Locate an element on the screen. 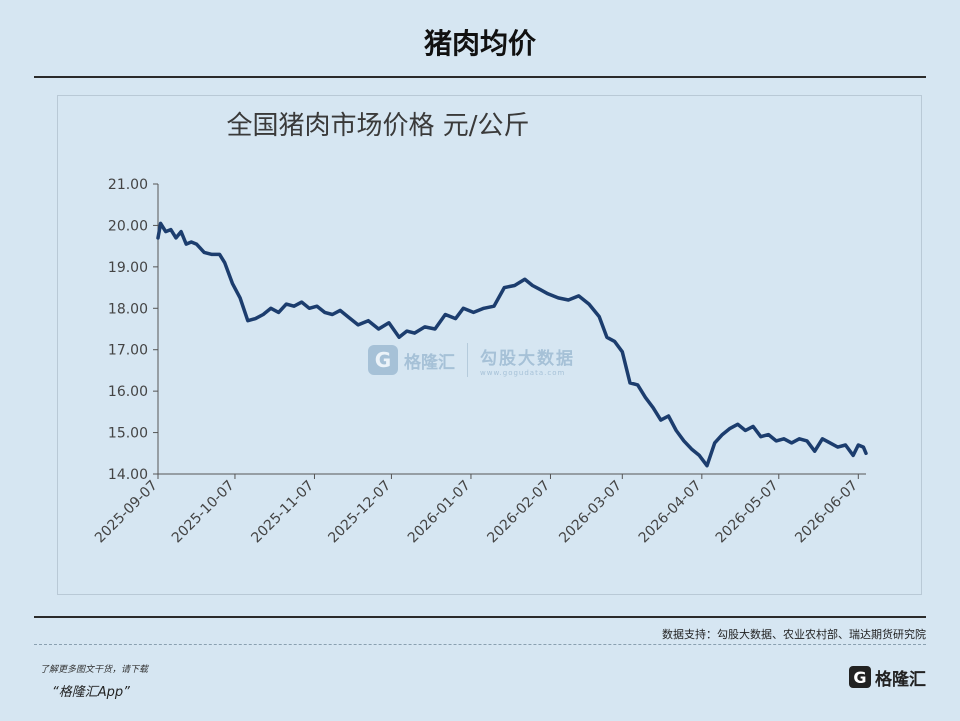 The image size is (960, 721). footer-dashed-divider is located at coordinates (480, 644).